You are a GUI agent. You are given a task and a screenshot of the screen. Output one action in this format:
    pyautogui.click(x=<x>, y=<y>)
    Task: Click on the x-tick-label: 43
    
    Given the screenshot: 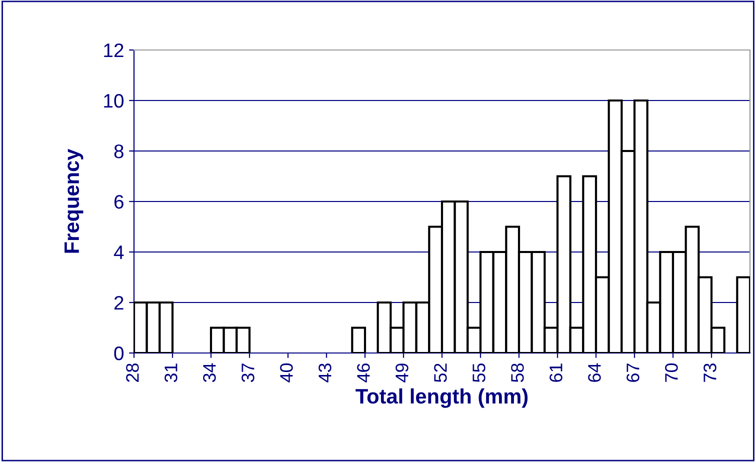 What is the action you would take?
    pyautogui.click(x=325, y=373)
    